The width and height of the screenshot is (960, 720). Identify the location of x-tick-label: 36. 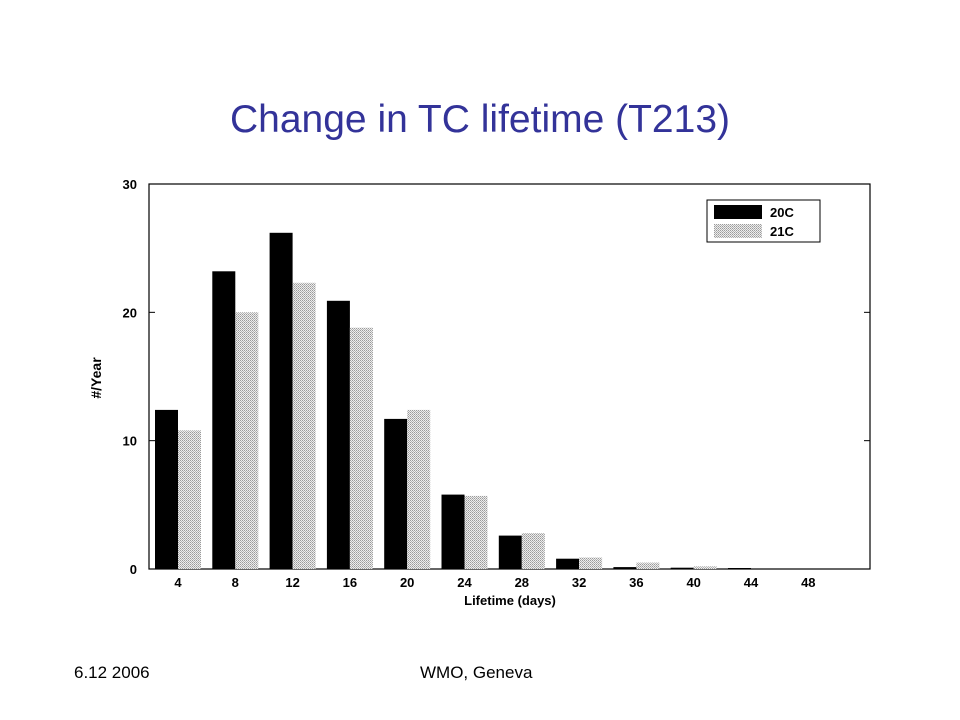
(636, 582).